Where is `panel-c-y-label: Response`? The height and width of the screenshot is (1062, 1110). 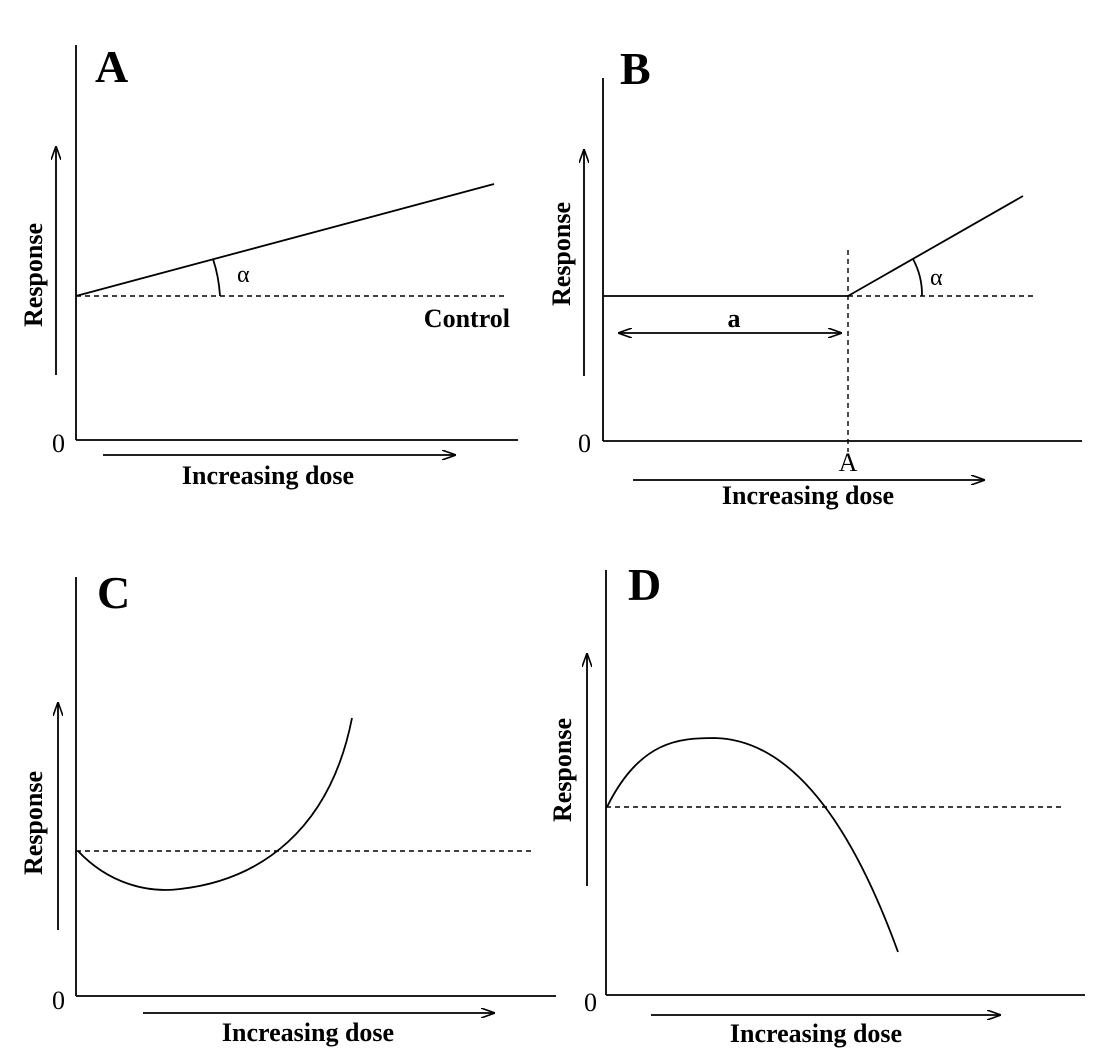
panel-c-y-label: Response is located at coordinates (33, 823).